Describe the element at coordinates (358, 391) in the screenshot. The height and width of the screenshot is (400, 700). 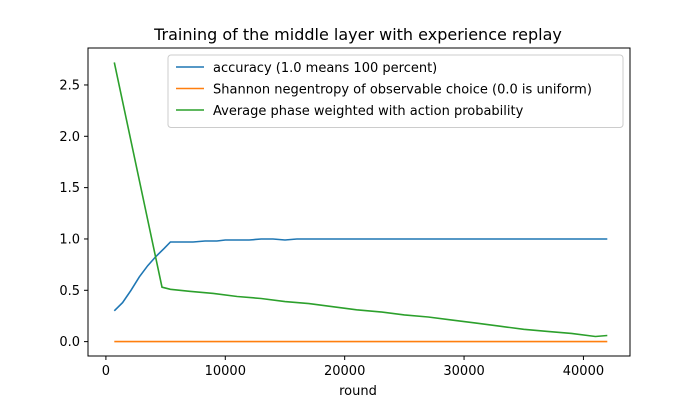
I see `x-axis-label: round` at that location.